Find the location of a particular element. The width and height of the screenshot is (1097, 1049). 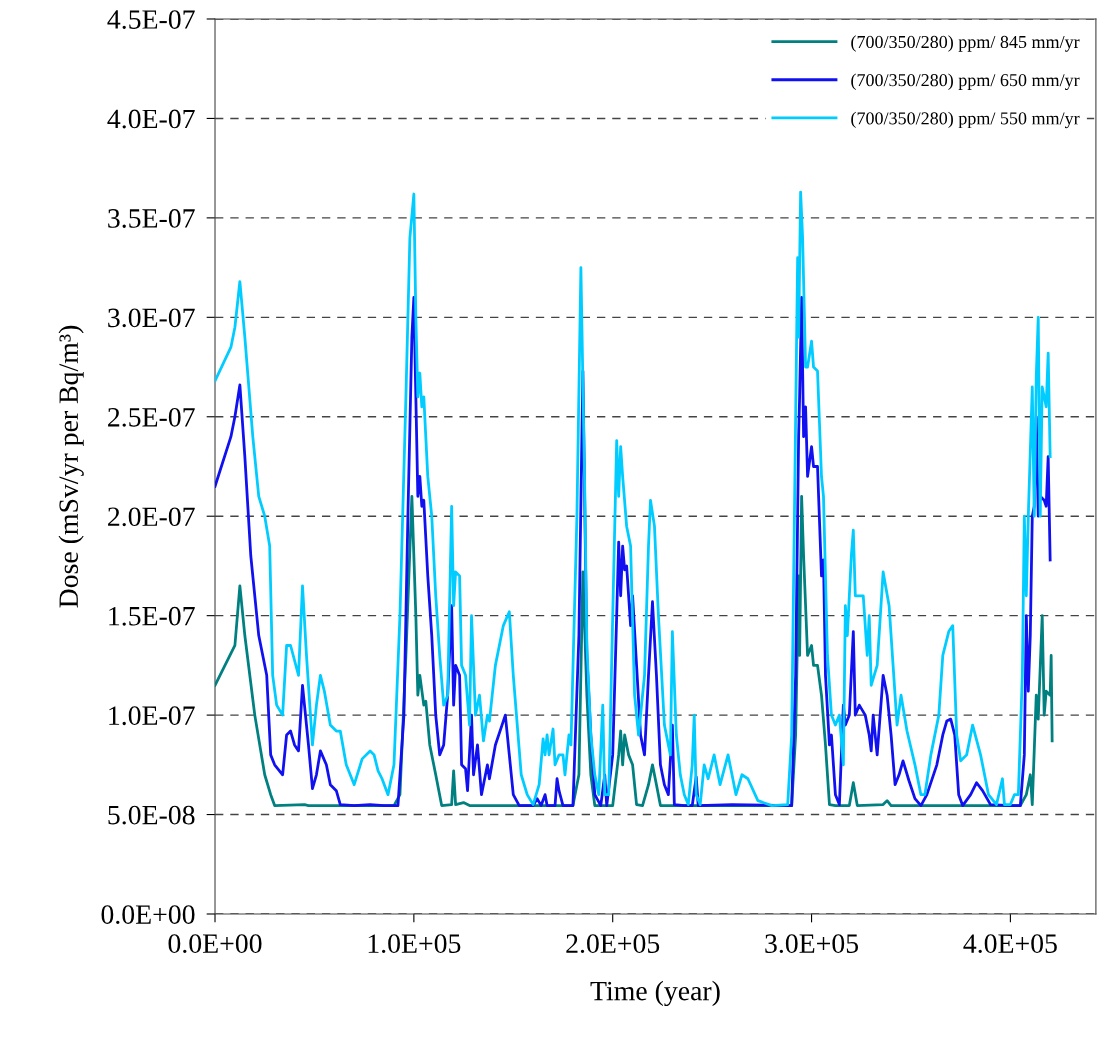

x-tick-label: 4.0E+05 is located at coordinates (1010, 944).